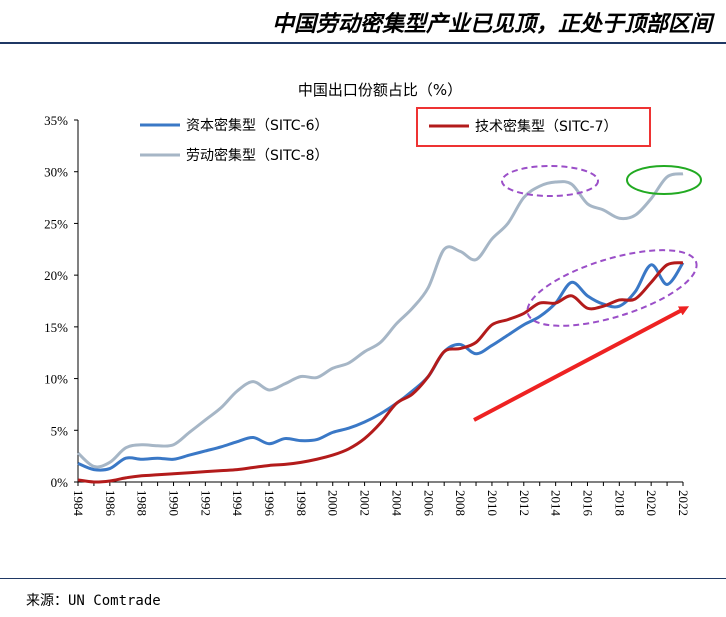 The width and height of the screenshot is (726, 617). I want to click on tech-capital-highlight-ellipse, so click(612, 288).